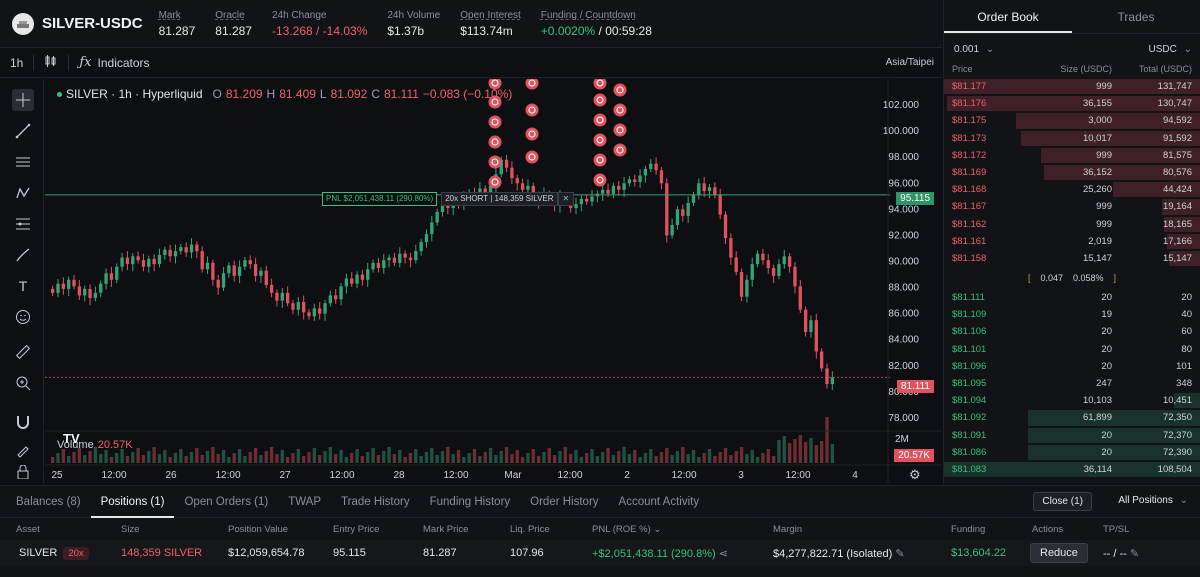 This screenshot has width=1200, height=577. I want to click on close-all-button: Close (1), so click(1062, 501).